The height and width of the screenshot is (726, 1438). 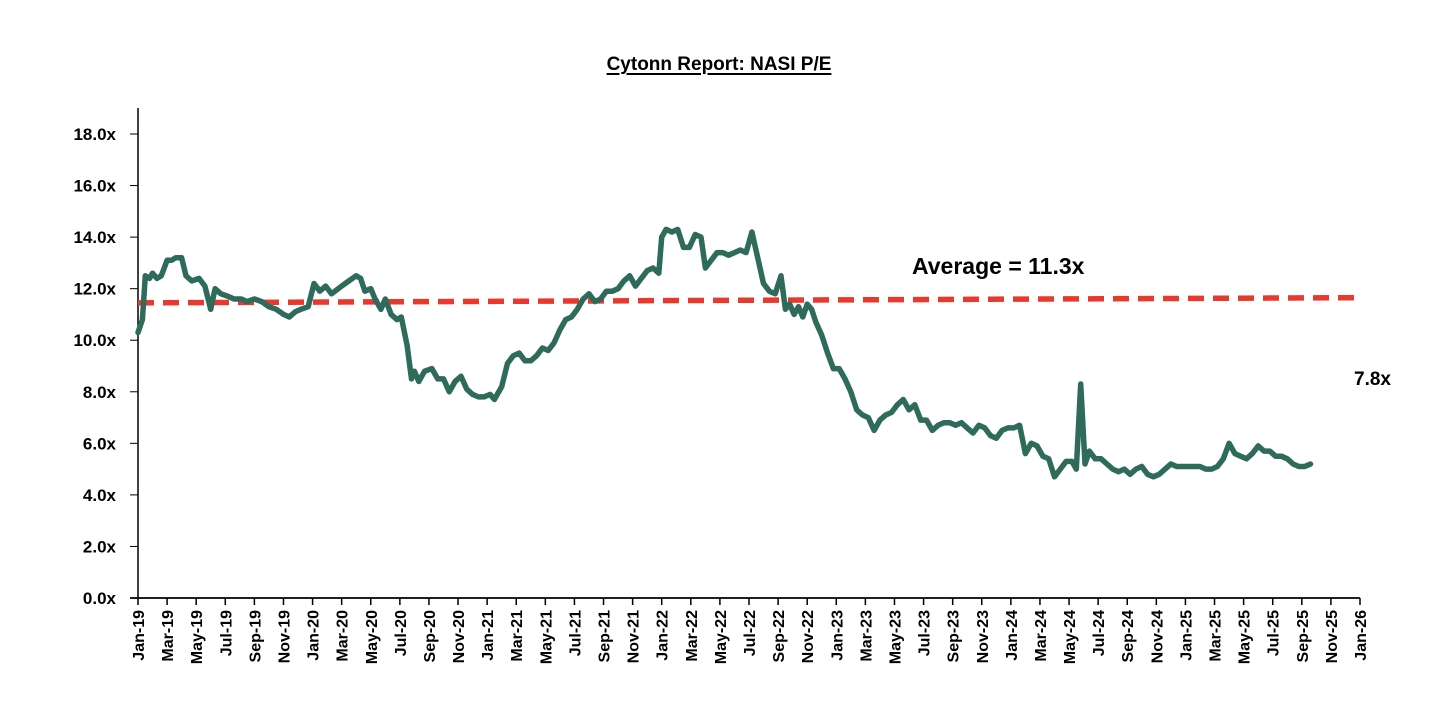 I want to click on x-tick-label: Mar-24, so click(x=1041, y=636).